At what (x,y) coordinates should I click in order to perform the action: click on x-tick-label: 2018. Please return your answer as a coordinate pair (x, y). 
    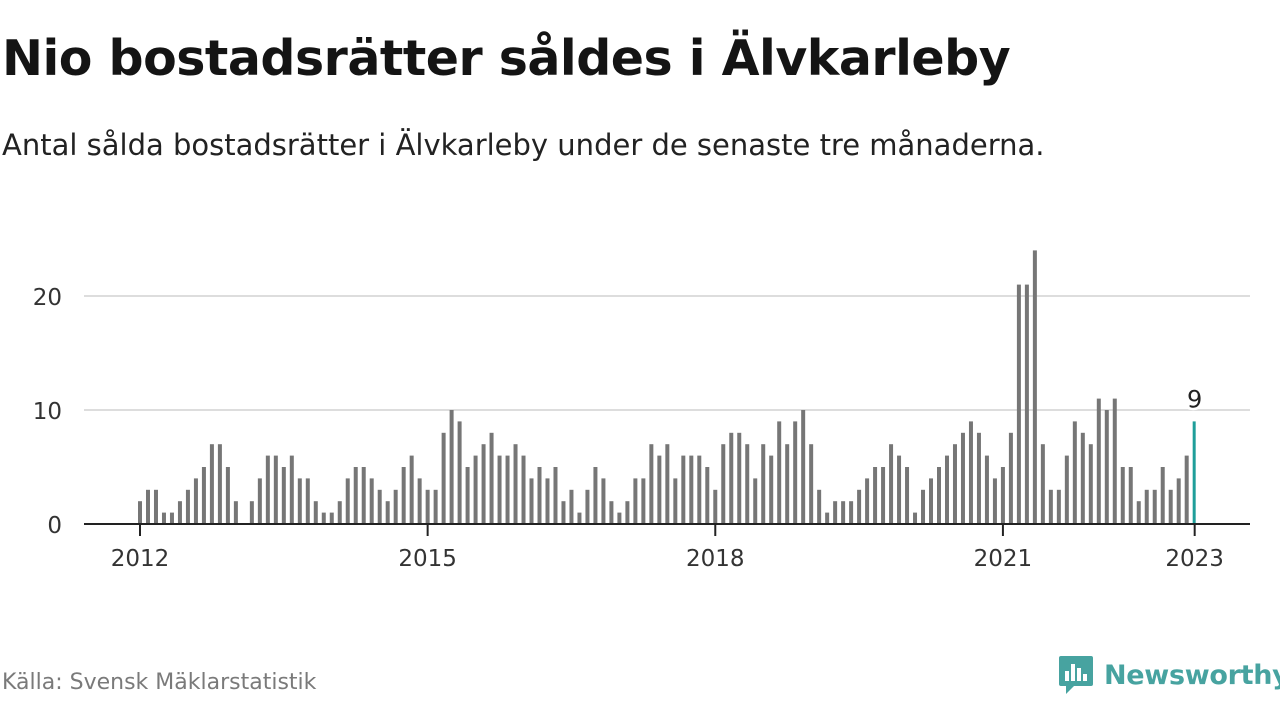
    Looking at the image, I should click on (715, 559).